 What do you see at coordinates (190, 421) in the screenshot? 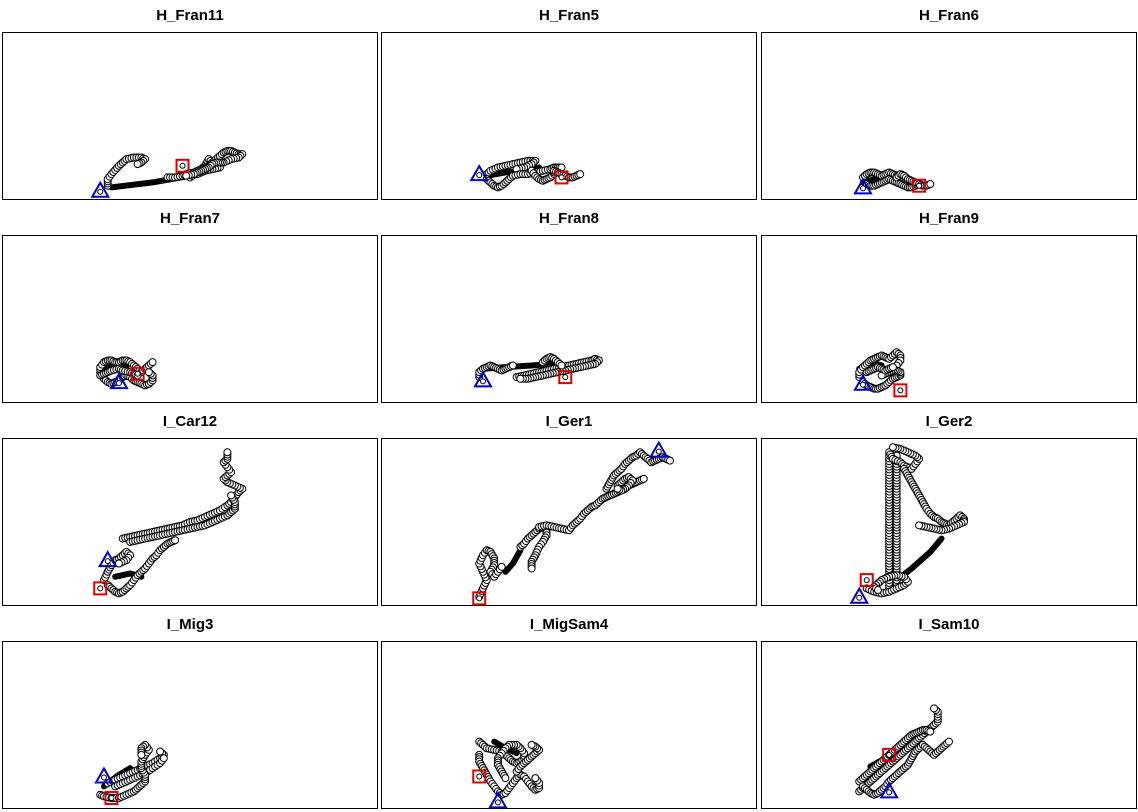
I see `panel-title-i-car12: I_Car12` at bounding box center [190, 421].